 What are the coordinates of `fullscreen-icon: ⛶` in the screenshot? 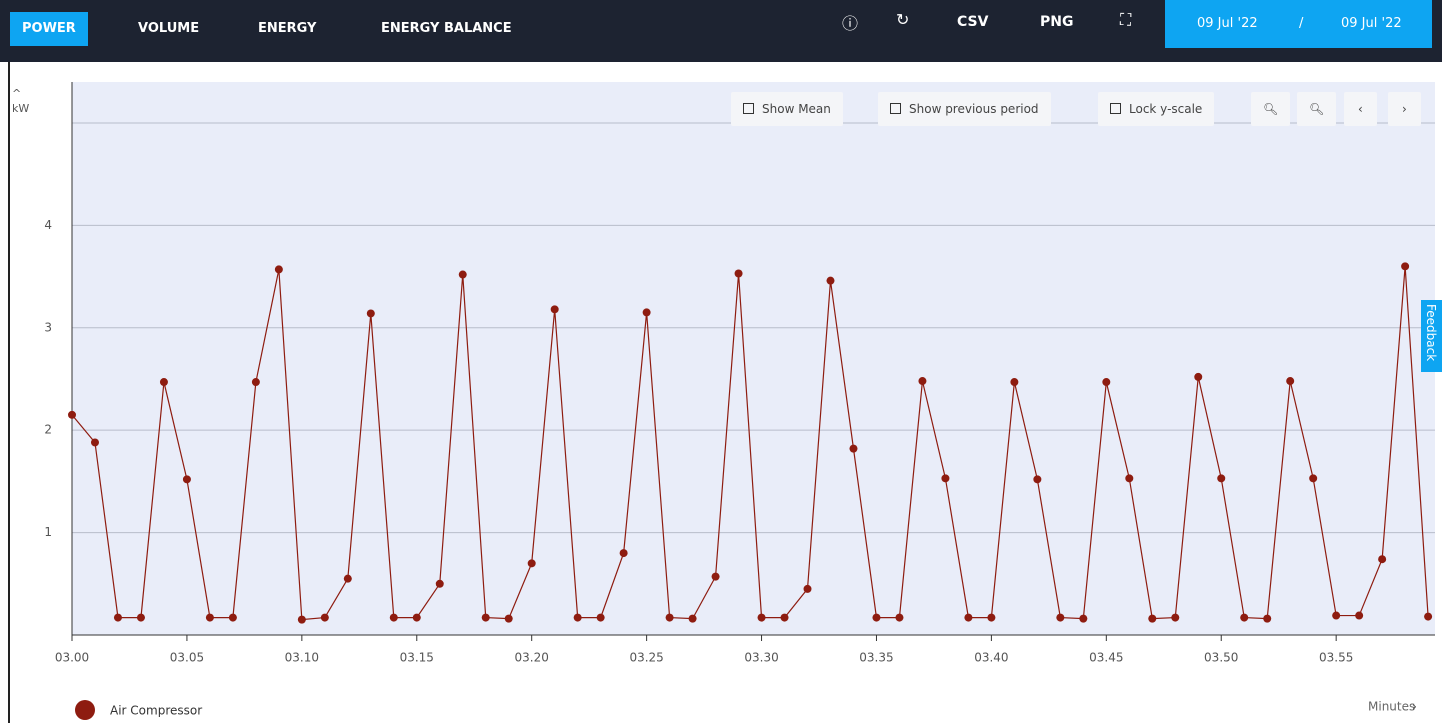 It's located at (1126, 19).